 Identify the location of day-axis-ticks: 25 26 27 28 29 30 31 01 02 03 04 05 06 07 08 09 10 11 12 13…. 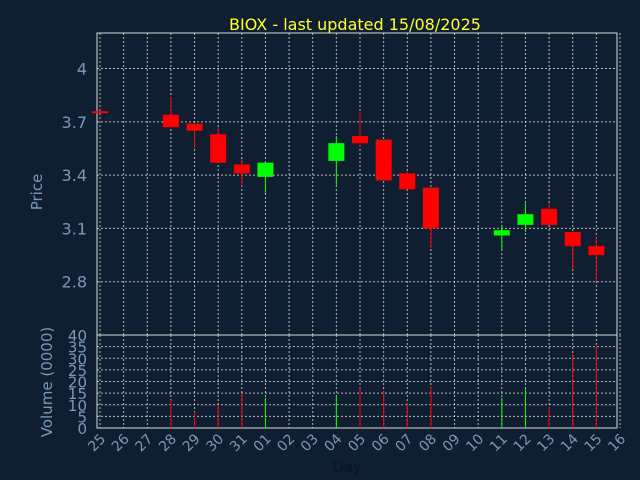
(357, 443).